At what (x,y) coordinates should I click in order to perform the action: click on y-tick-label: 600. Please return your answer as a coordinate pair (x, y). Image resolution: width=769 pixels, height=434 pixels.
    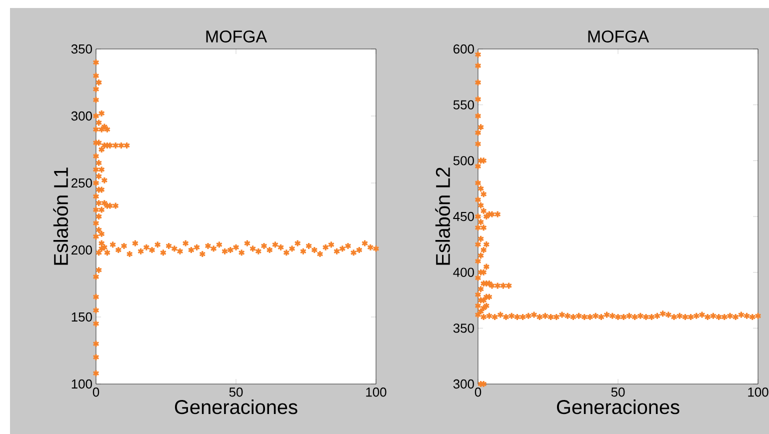
    Looking at the image, I should click on (464, 49).